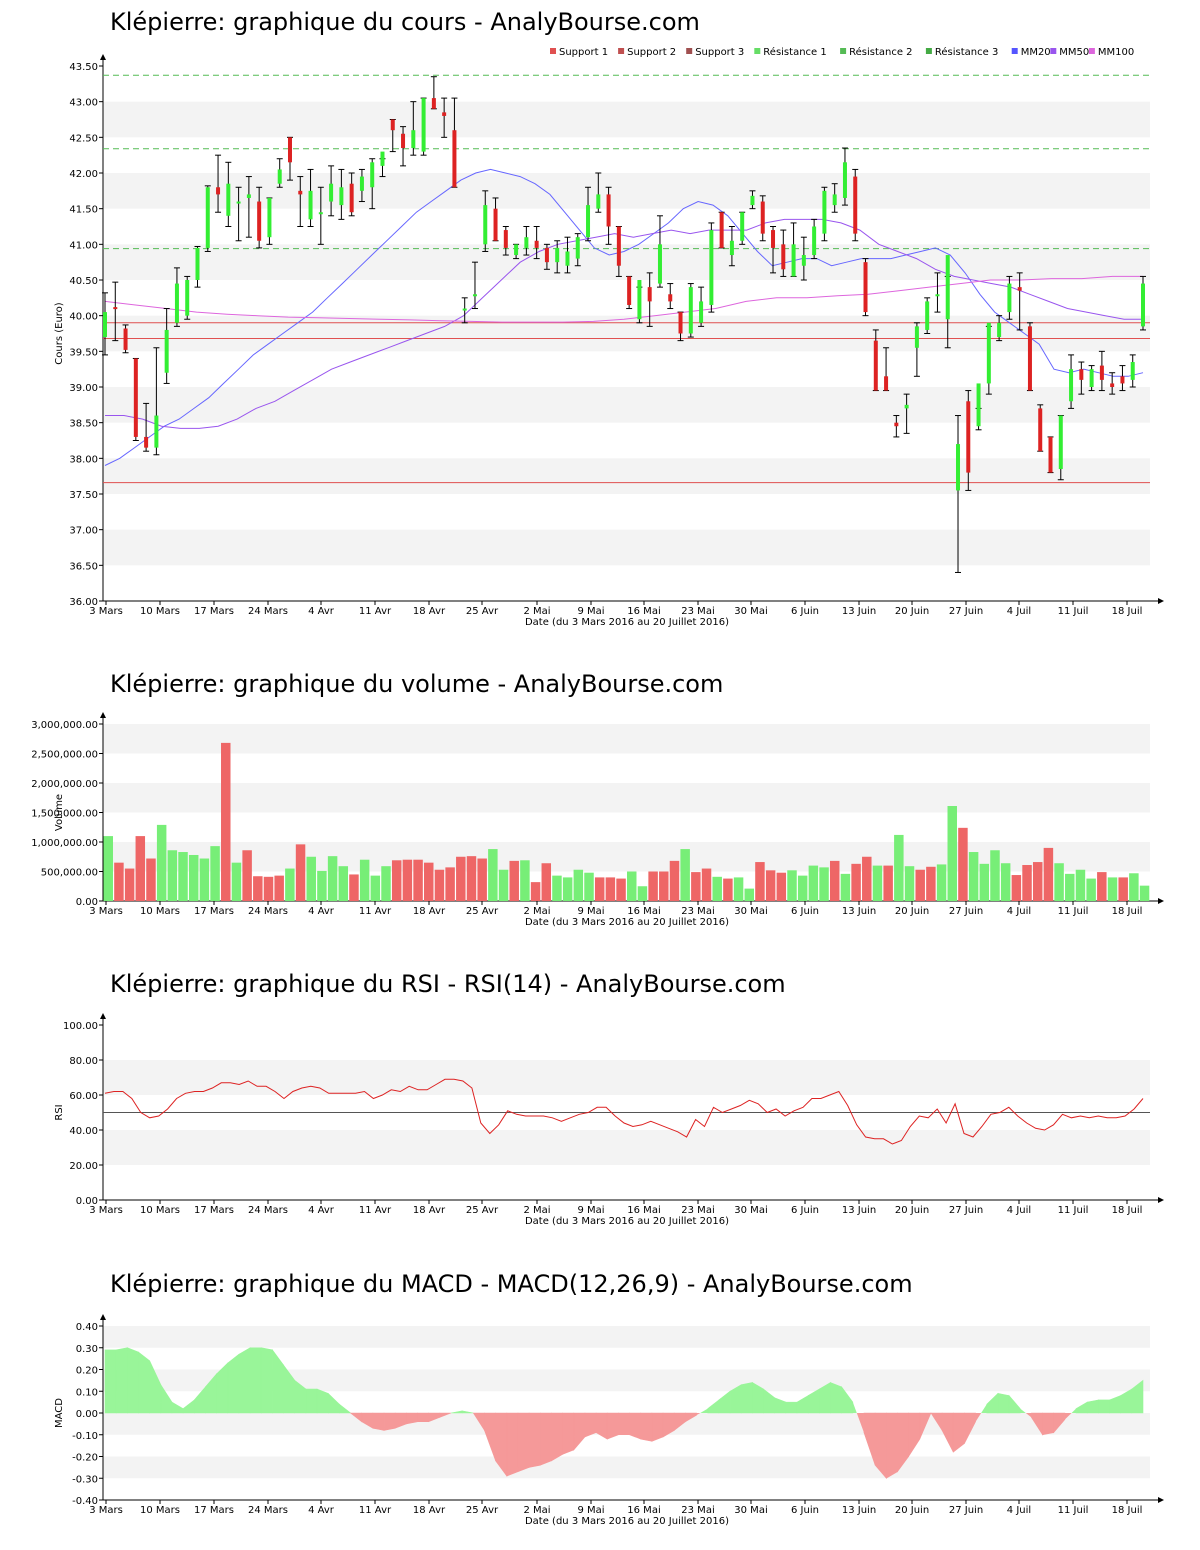 Image resolution: width=1200 pixels, height=1550 pixels. I want to click on x-axis-arrow, so click(1161, 901).